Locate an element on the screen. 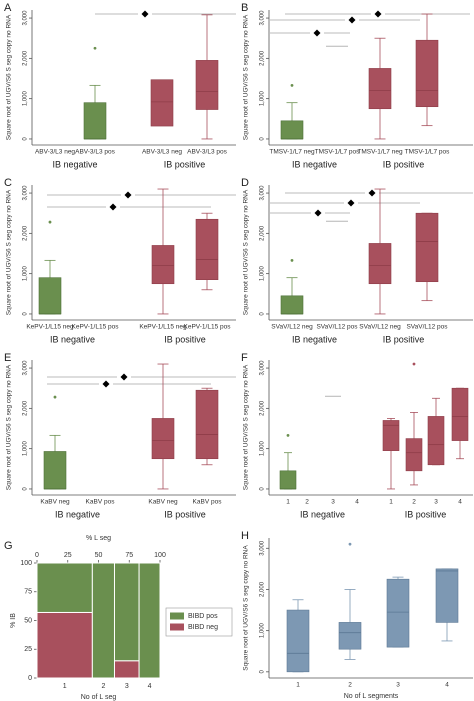 This screenshot has height=701, width=474. legend-swatch is located at coordinates (177, 627).